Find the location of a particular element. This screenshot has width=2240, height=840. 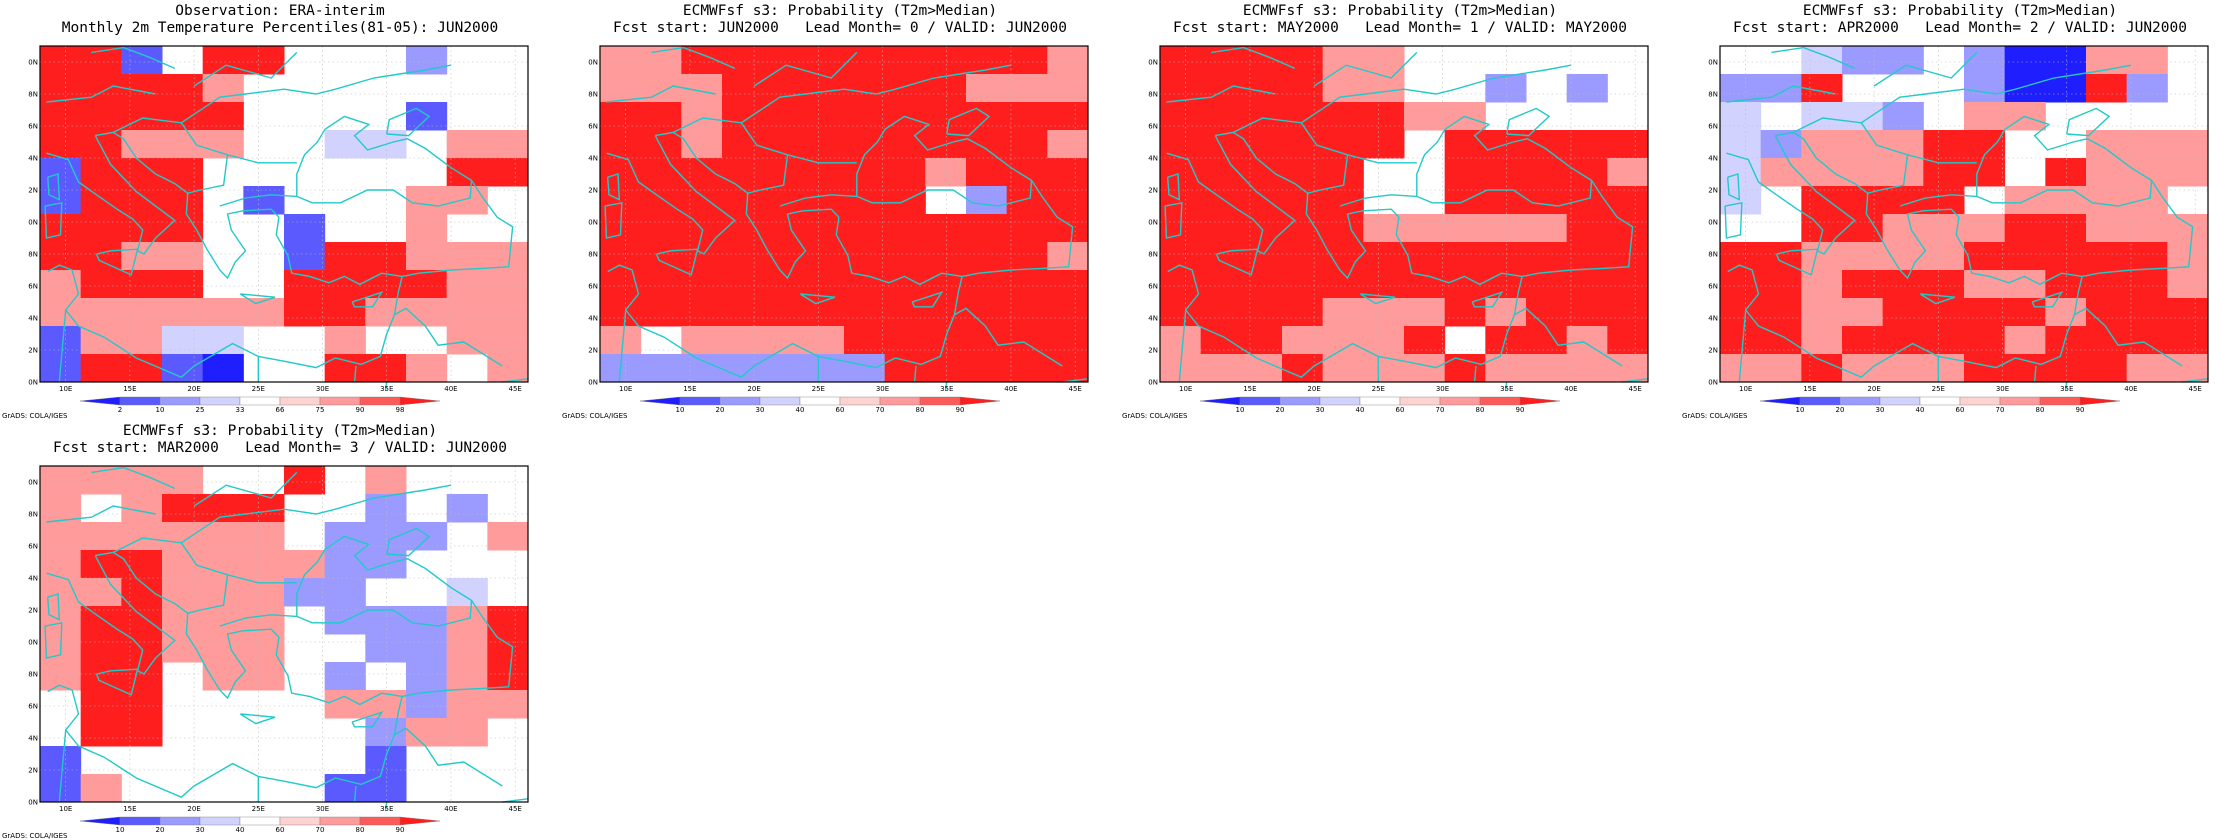

colorbar-label: 98 is located at coordinates (400, 409).